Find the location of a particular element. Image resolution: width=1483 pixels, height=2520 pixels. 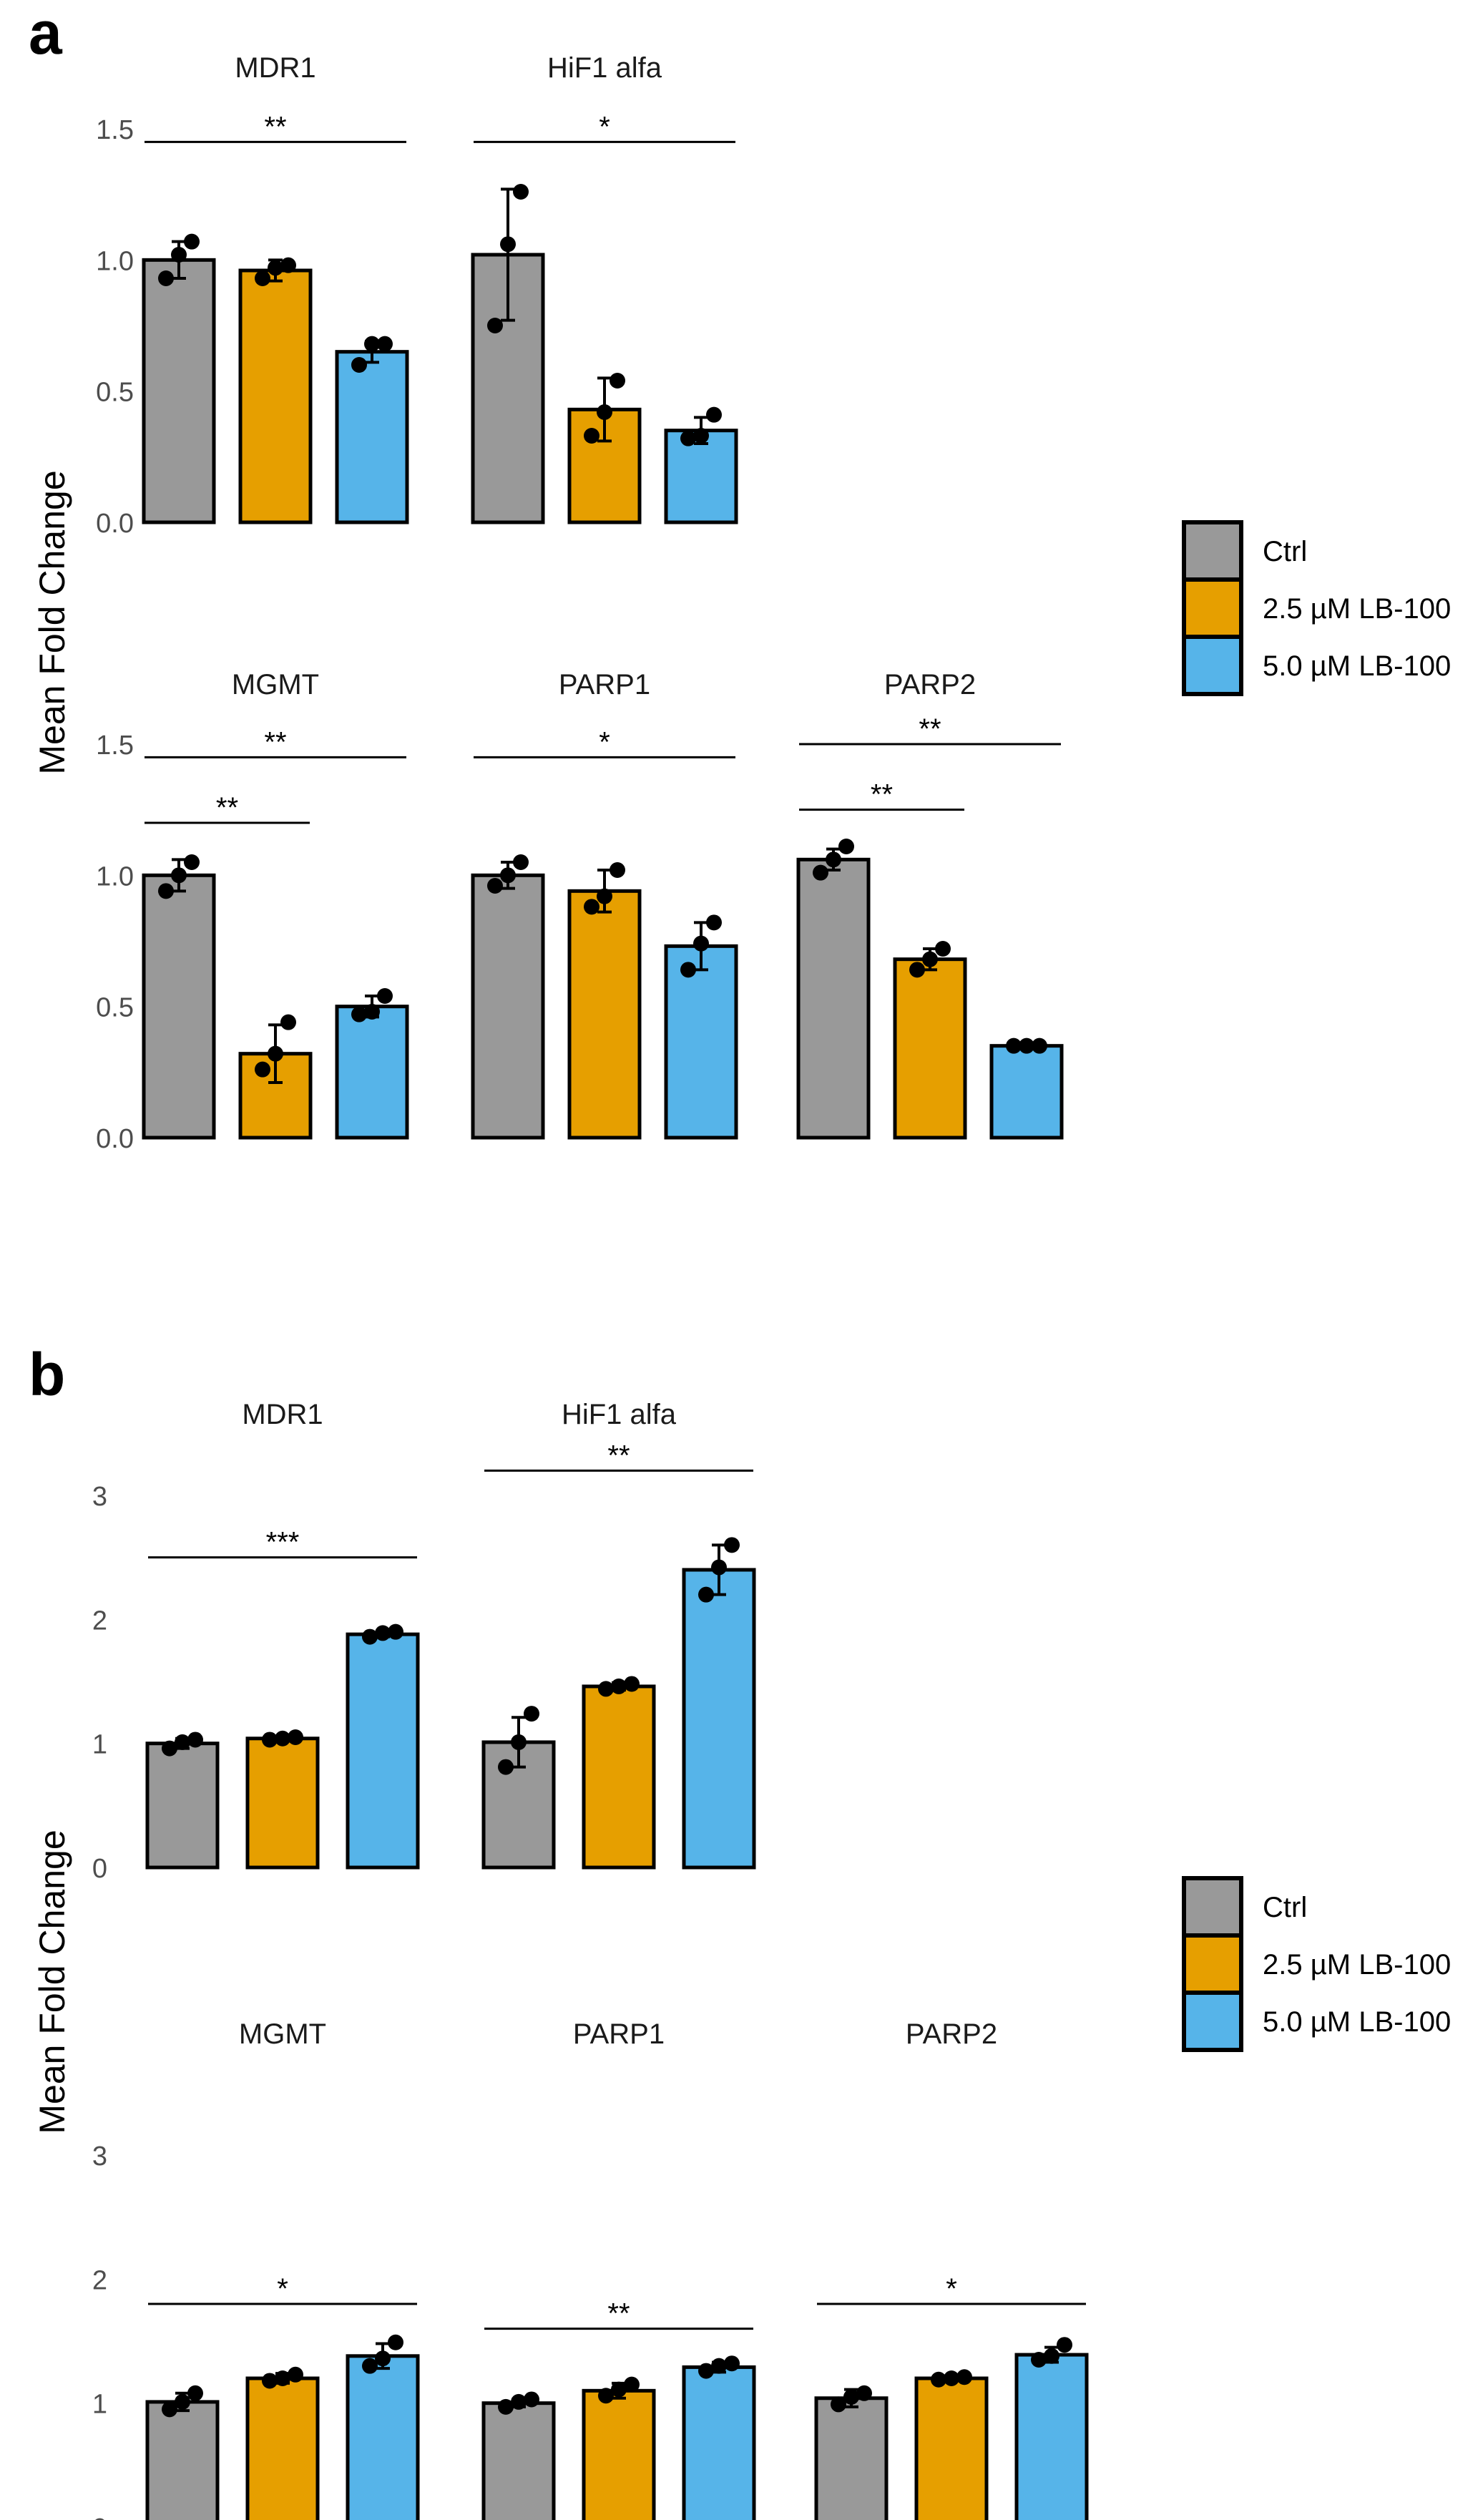

facet-mgmt: MGMT * is located at coordinates (282, 2269).